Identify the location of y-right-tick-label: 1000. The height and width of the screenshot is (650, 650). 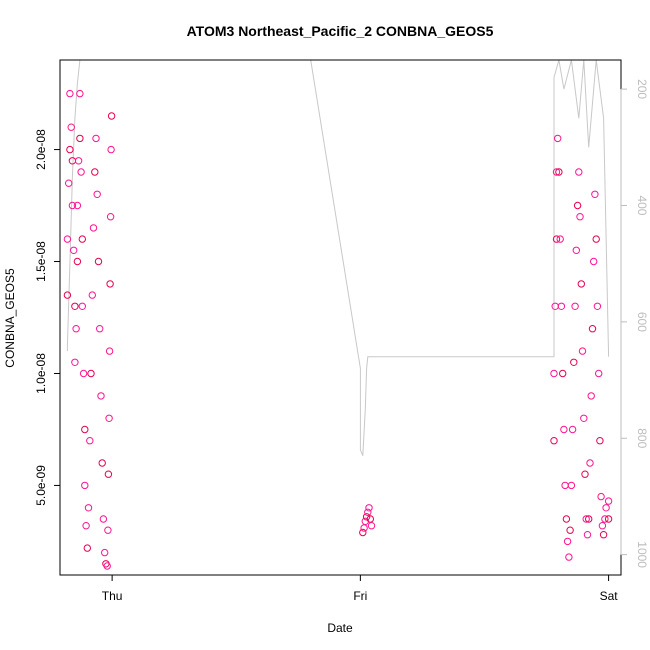
(642, 554).